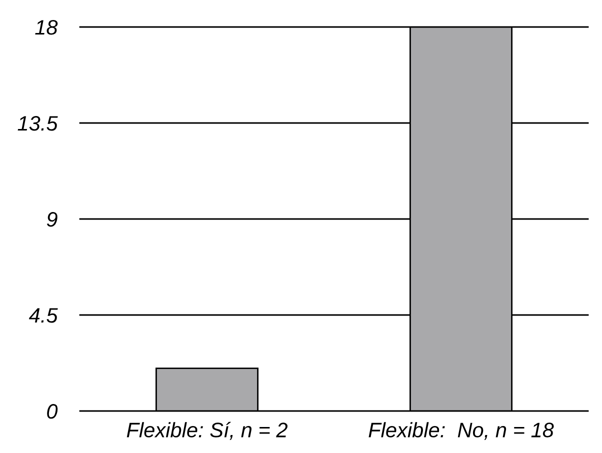  I want to click on y-tick-label: 18, so click(46, 27).